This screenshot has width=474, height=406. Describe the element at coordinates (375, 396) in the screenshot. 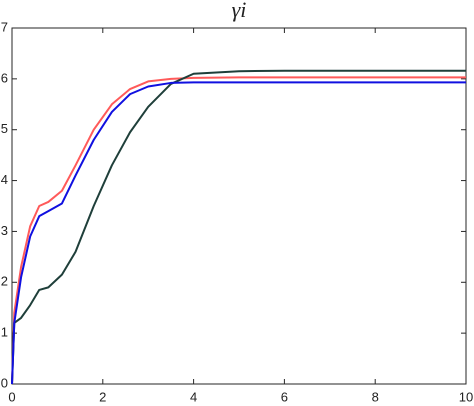

I see `x-tick-label: 8` at that location.